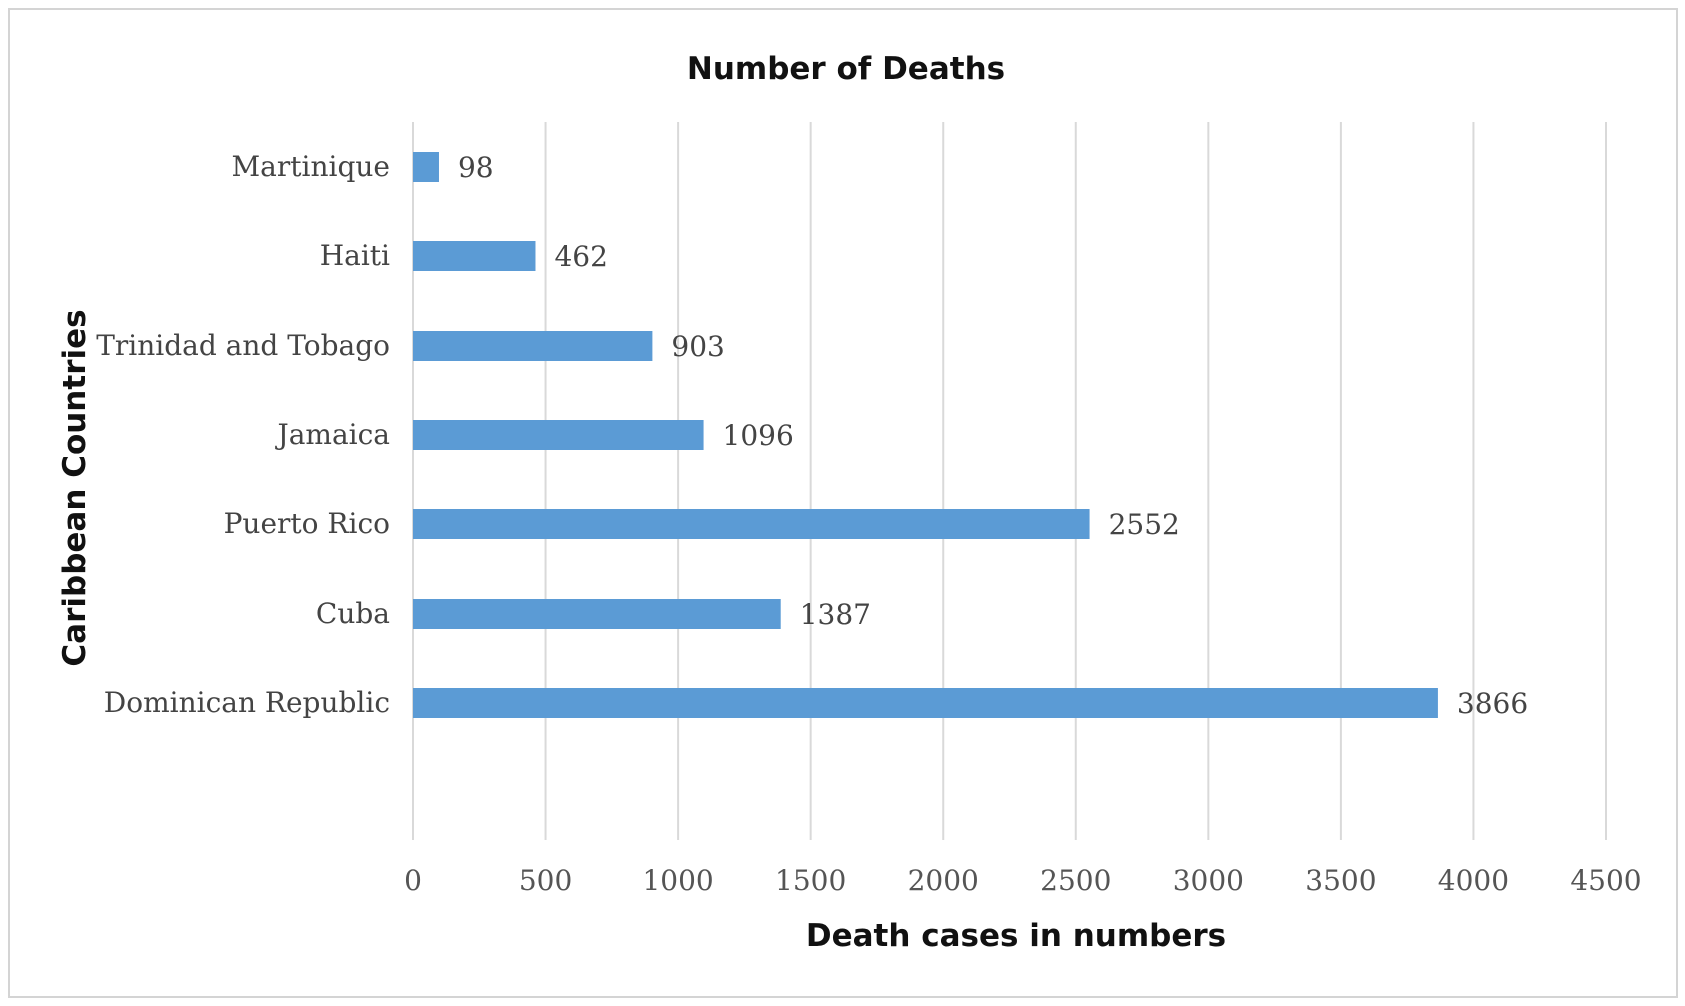 This screenshot has height=1006, width=1685. I want to click on x-tick-label: 3500, so click(1340, 880).